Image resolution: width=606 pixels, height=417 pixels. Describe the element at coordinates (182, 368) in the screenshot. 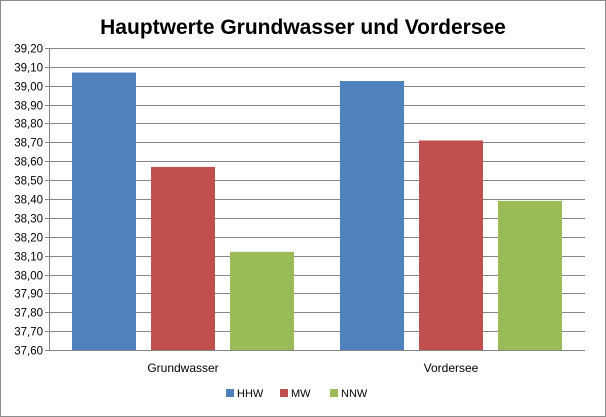

I see `x-category-label: Grundwasser` at that location.